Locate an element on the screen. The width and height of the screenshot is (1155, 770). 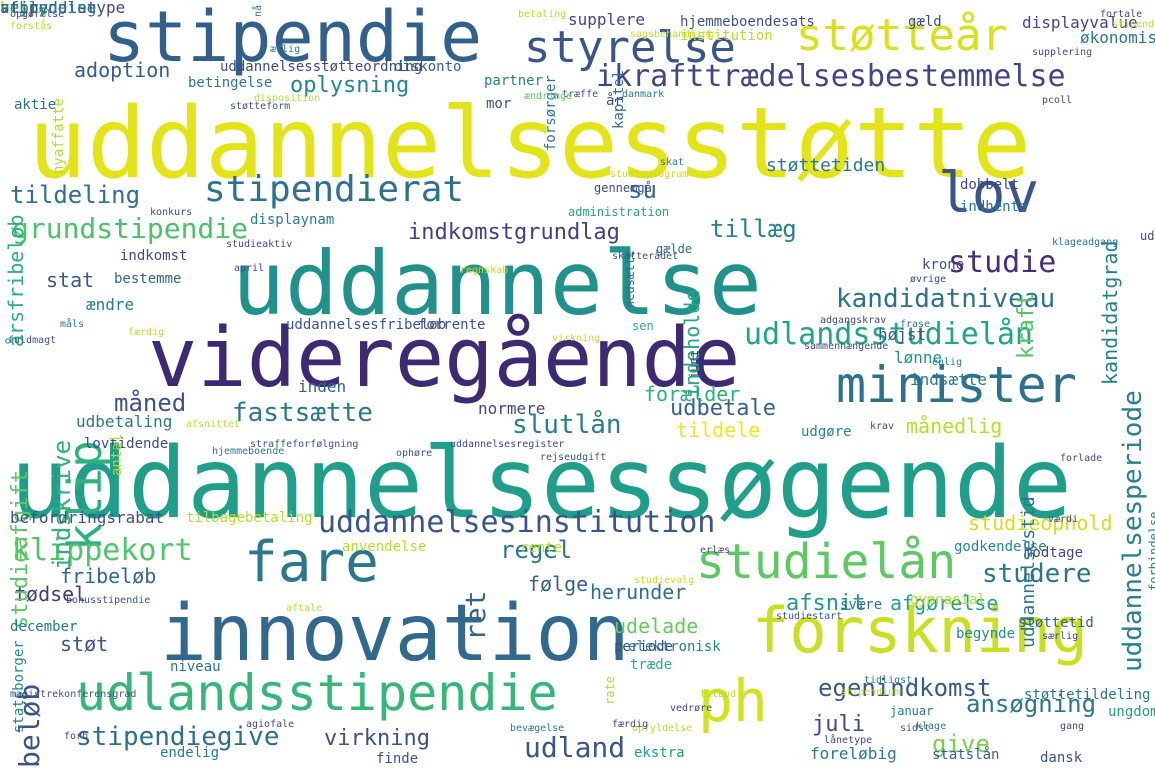
word-regnskab: regnskab is located at coordinates (484, 270).